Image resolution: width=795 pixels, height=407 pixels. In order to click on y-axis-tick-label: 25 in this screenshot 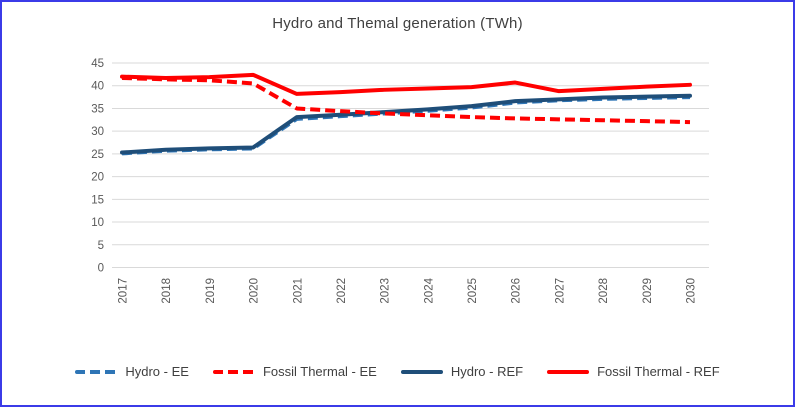, I will do `click(97, 155)`.